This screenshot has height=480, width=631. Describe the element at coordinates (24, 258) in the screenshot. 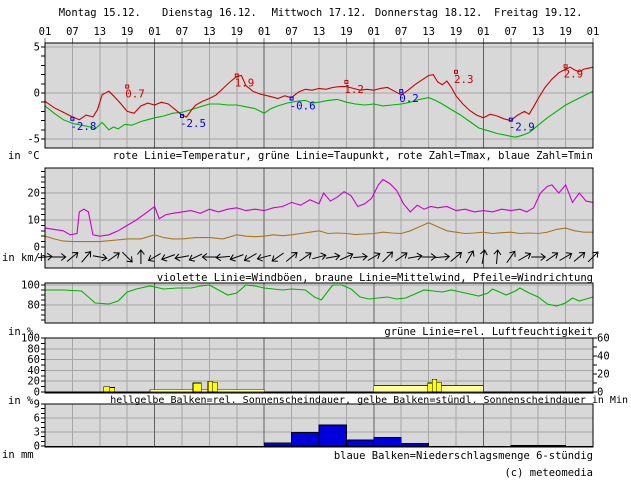

I see `wind-unit-label: in km/h` at that location.